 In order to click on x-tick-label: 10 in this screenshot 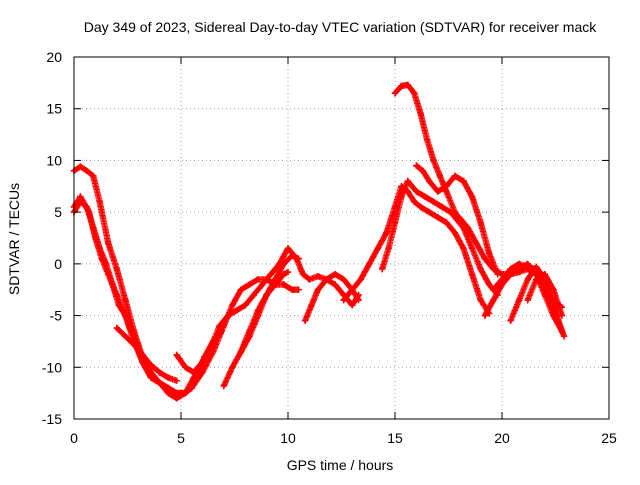, I will do `click(288, 438)`.